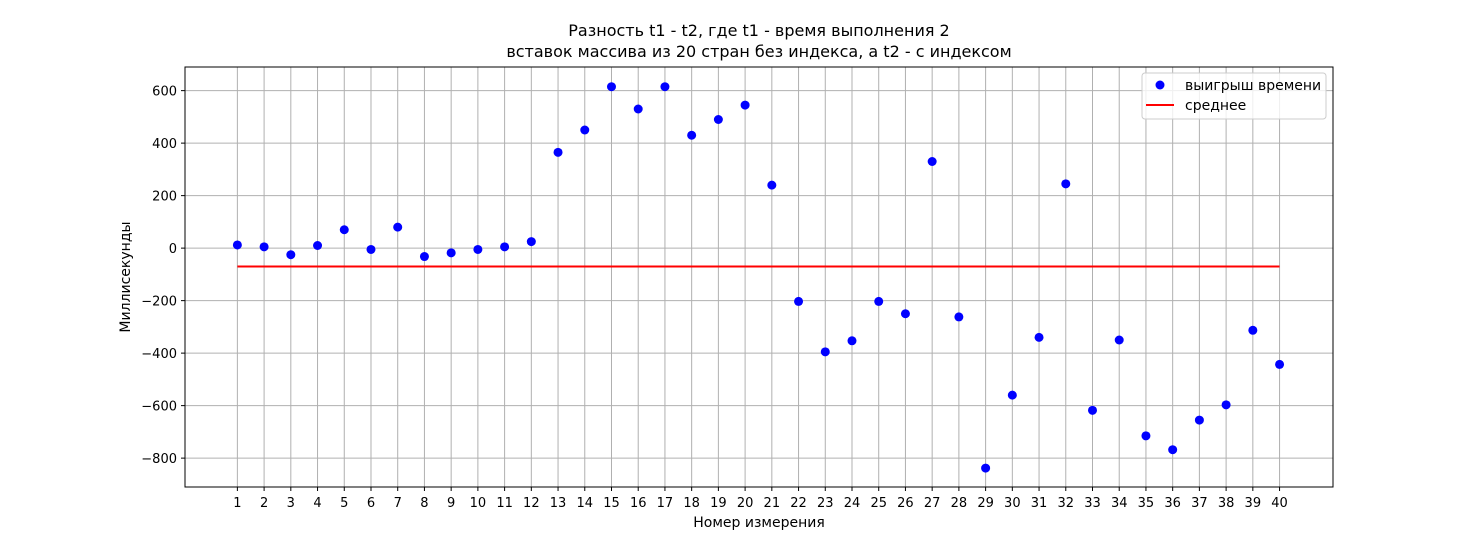 The image size is (1481, 547). What do you see at coordinates (798, 503) in the screenshot?
I see `x-tick-label: 22` at bounding box center [798, 503].